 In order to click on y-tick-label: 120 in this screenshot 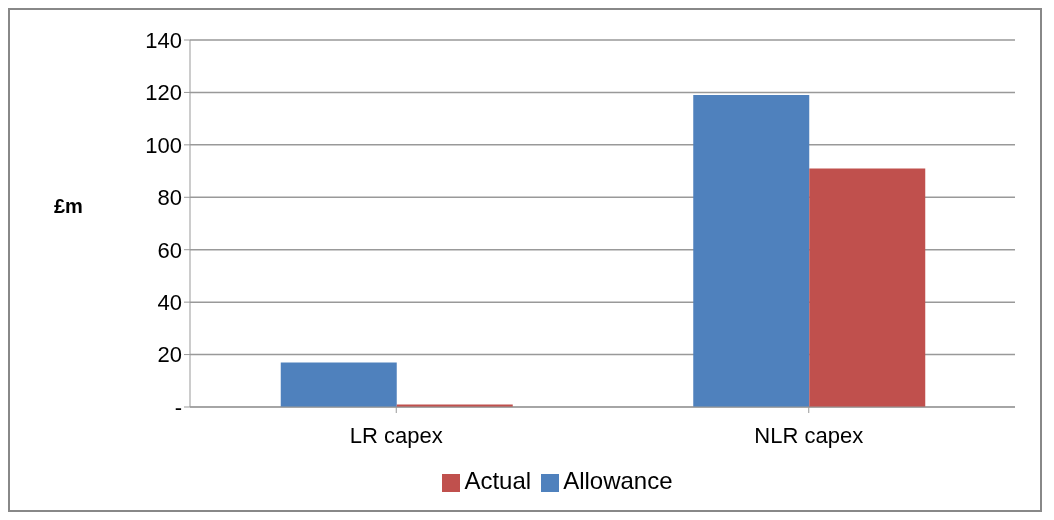, I will do `click(163, 93)`.